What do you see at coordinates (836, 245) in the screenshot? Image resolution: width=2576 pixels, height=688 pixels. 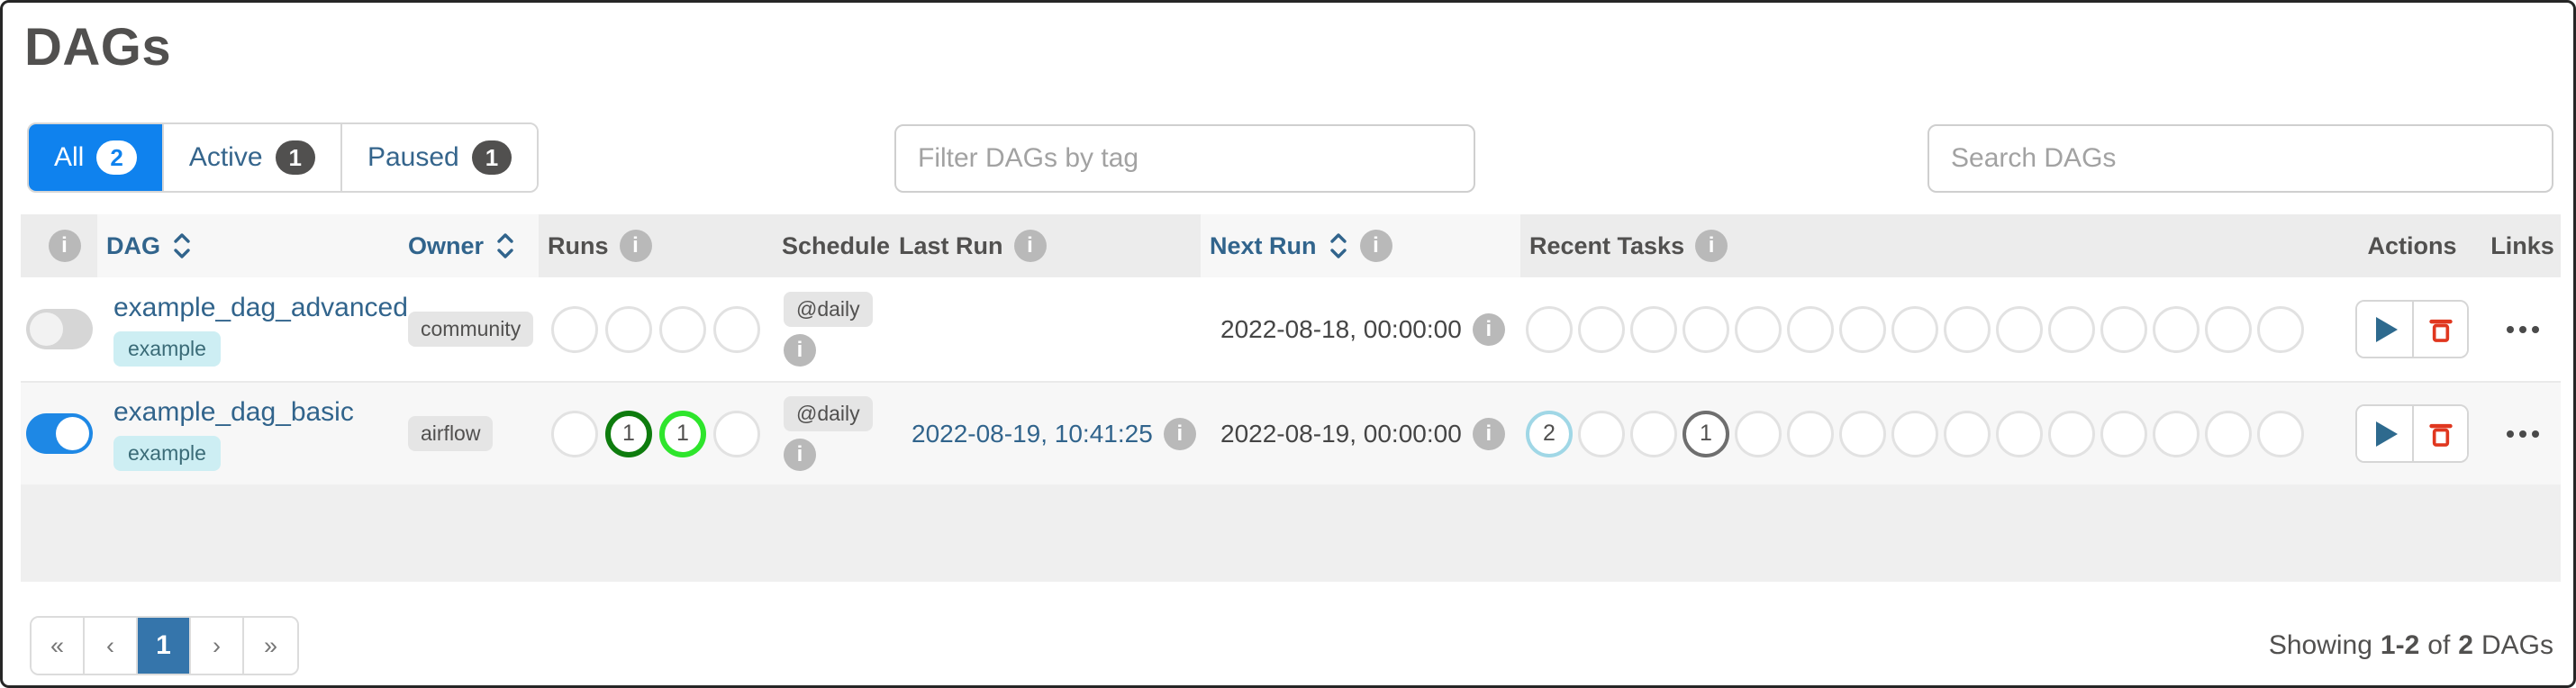 I see `header-schedule-label: Schedule` at bounding box center [836, 245].